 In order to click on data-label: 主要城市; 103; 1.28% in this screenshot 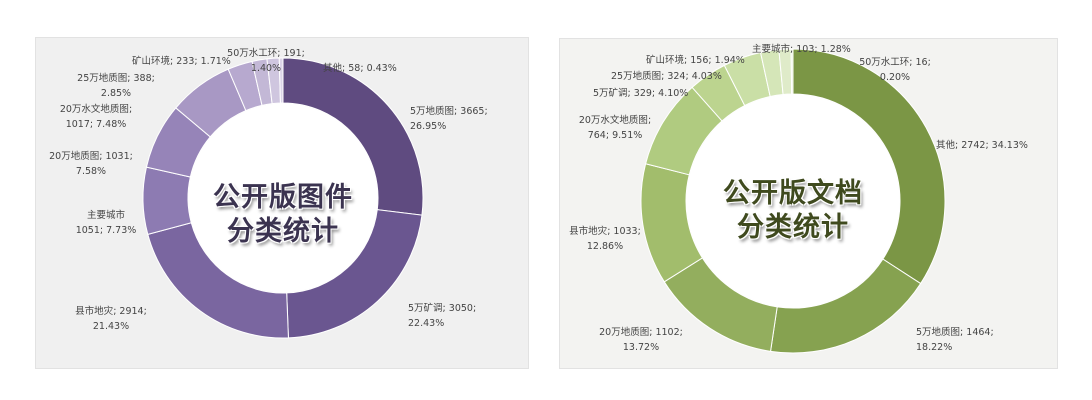, I will do `click(801, 49)`.